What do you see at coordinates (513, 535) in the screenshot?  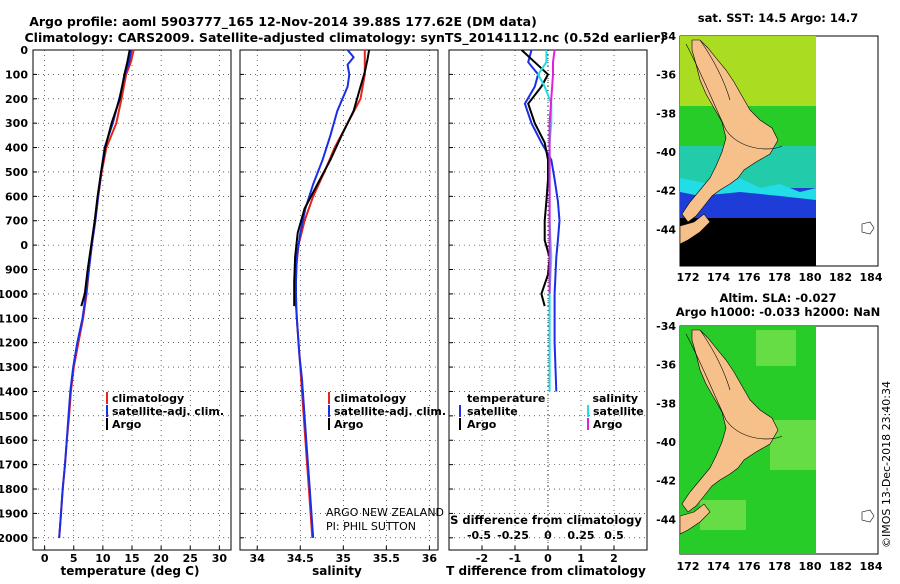 I see `secondary-tick-label: -0.25` at bounding box center [513, 535].